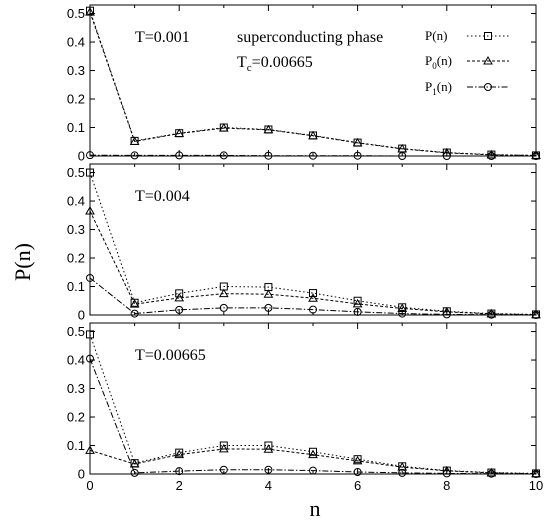 This screenshot has height=523, width=547. Describe the element at coordinates (536, 485) in the screenshot. I see `x-tick-label: 10` at that location.